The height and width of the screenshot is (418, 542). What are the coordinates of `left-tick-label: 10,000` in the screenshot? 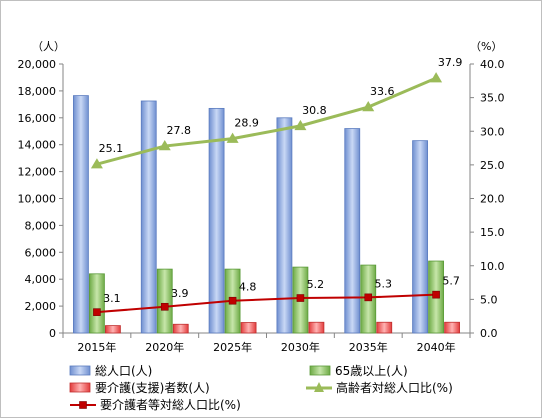 It's located at (37, 199).